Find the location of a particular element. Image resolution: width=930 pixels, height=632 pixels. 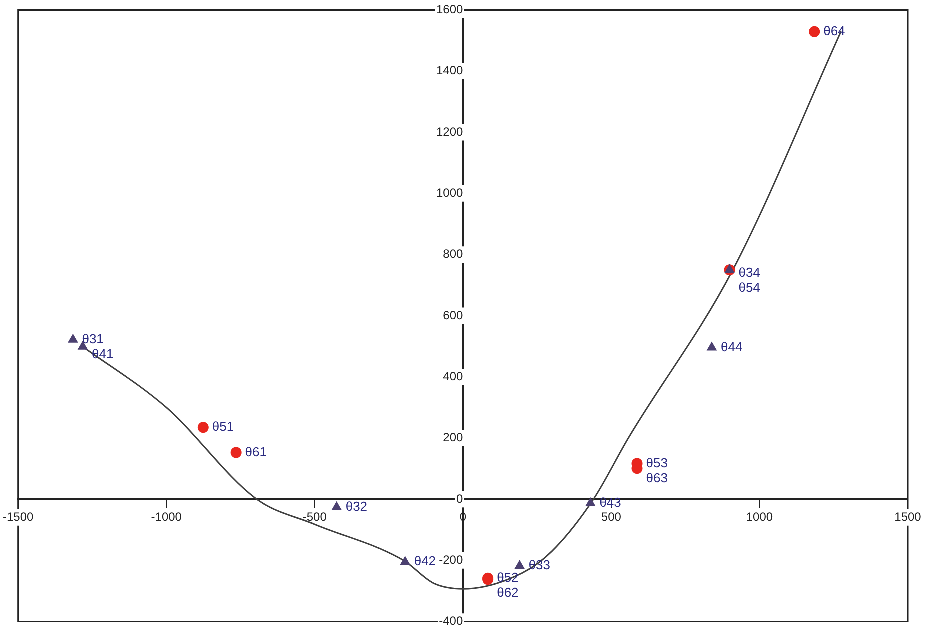

annotation: θ54 is located at coordinates (749, 287).